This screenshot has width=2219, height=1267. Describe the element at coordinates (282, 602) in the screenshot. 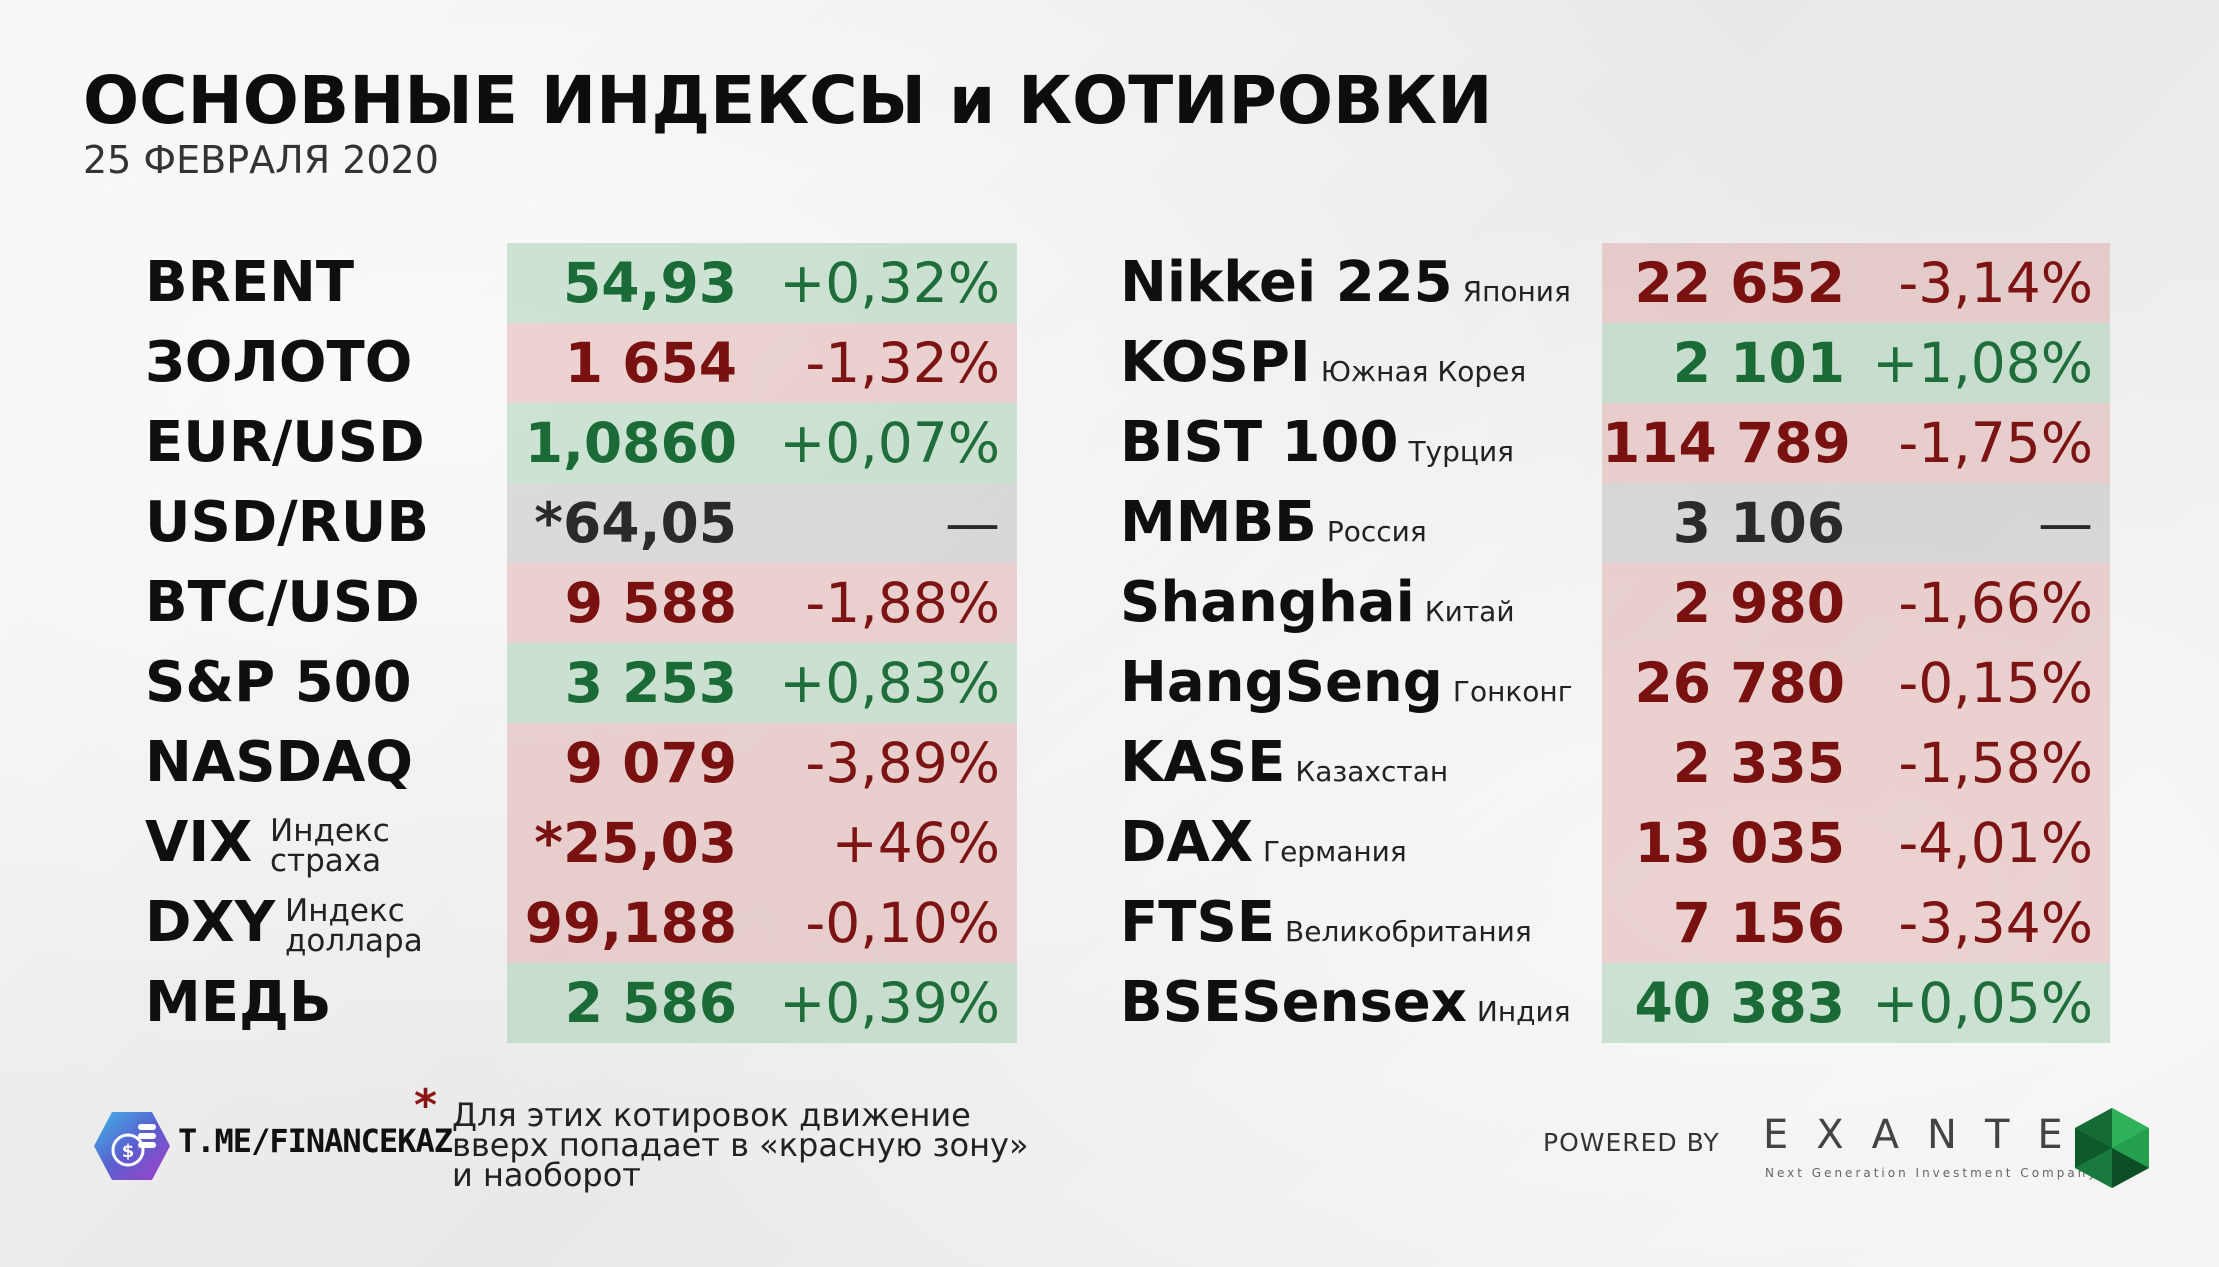

I see `quote-name-text: BTC/USD` at that location.